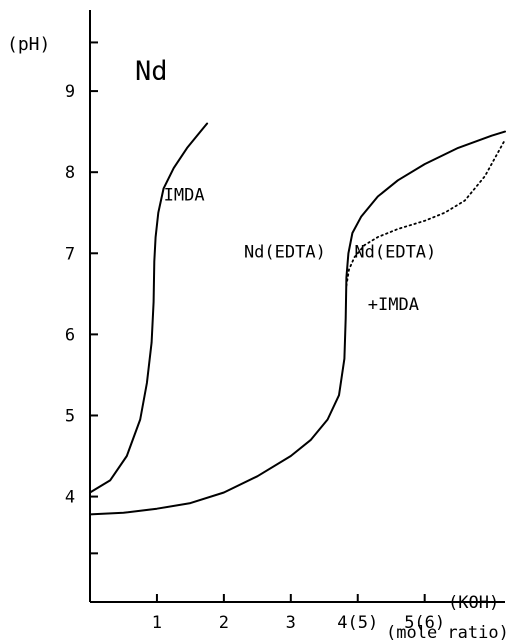 The width and height of the screenshot is (521, 644). What do you see at coordinates (393, 305) in the screenshot?
I see `annotation-label-3: +IMDA` at bounding box center [393, 305].